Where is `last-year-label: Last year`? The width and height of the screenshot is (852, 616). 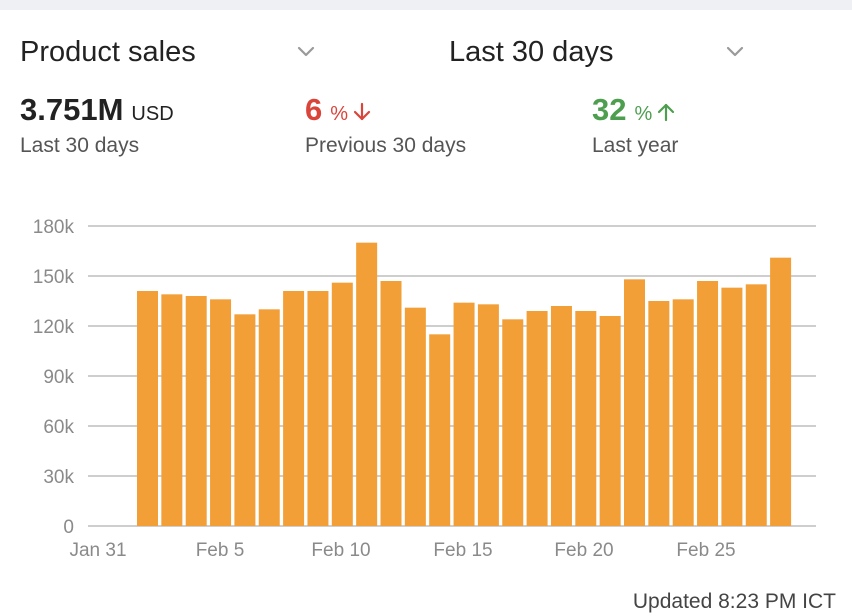 last-year-label: Last year is located at coordinates (635, 145).